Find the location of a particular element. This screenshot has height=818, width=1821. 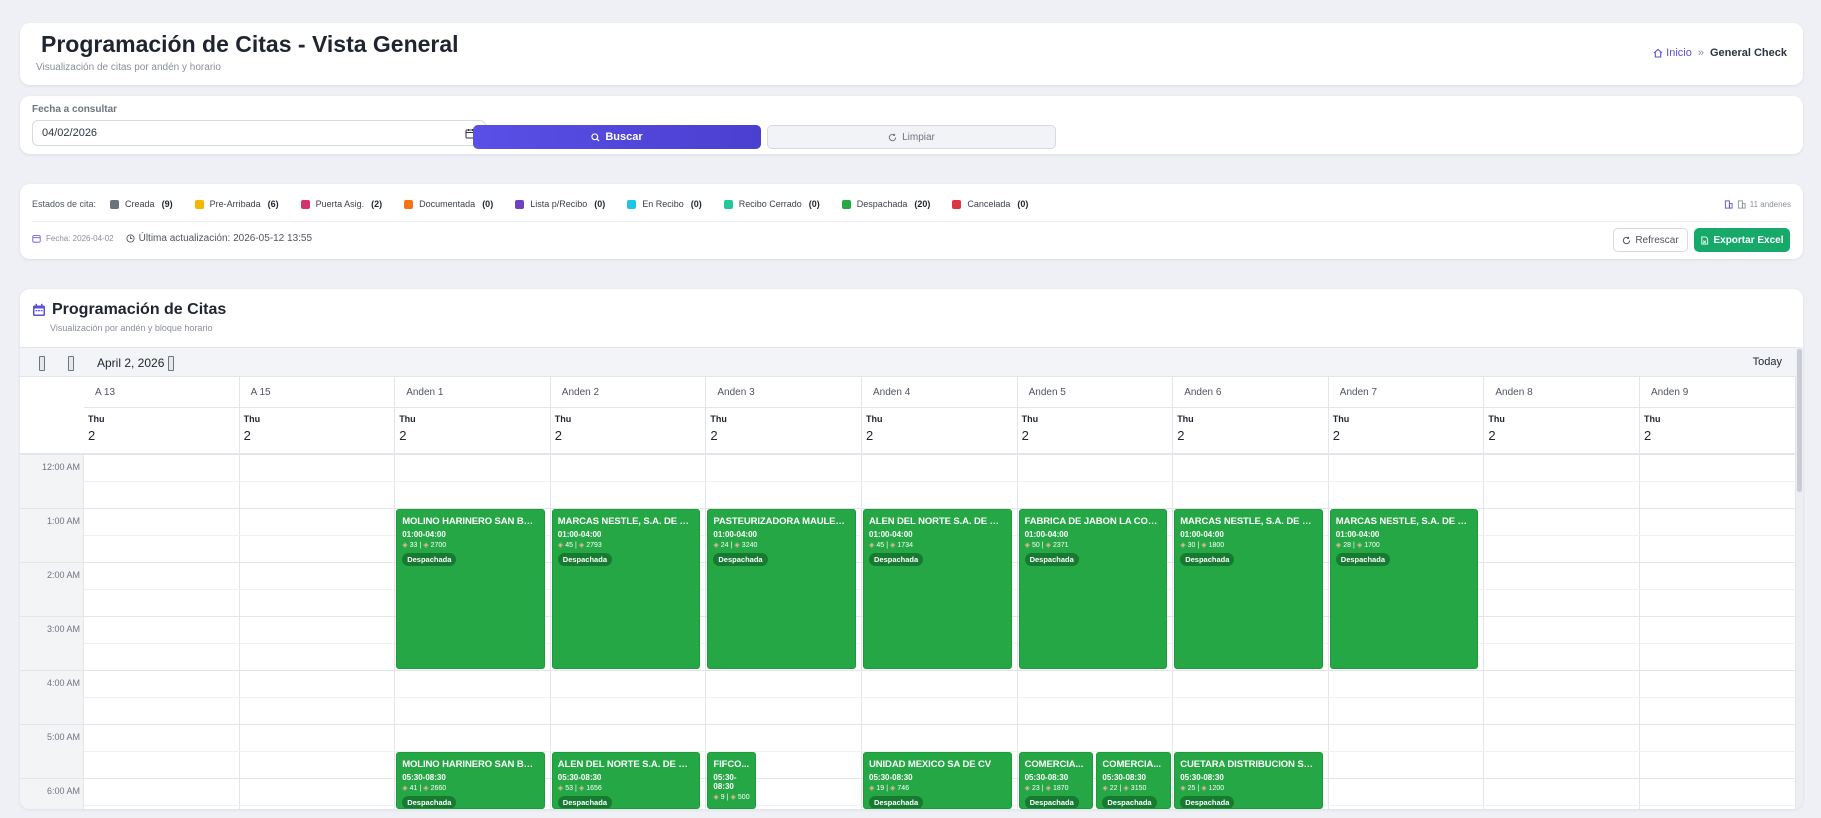

appointment-boxes: 9 is located at coordinates (722, 797).